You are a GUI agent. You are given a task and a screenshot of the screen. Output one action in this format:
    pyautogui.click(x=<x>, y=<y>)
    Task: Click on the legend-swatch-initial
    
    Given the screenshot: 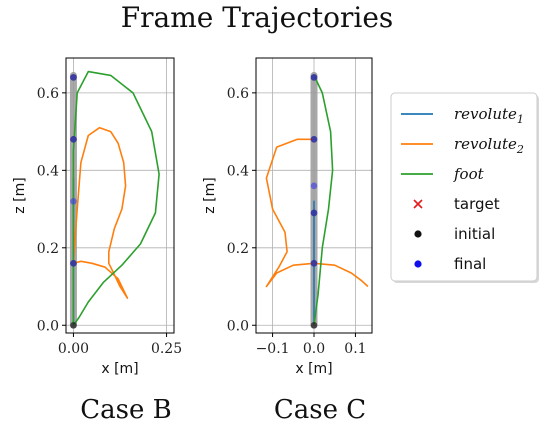 What is the action you would take?
    pyautogui.click(x=418, y=234)
    